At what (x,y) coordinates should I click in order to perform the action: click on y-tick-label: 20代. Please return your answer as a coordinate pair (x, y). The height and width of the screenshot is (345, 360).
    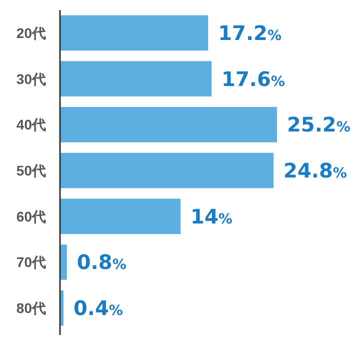
    Looking at the image, I should click on (31, 32).